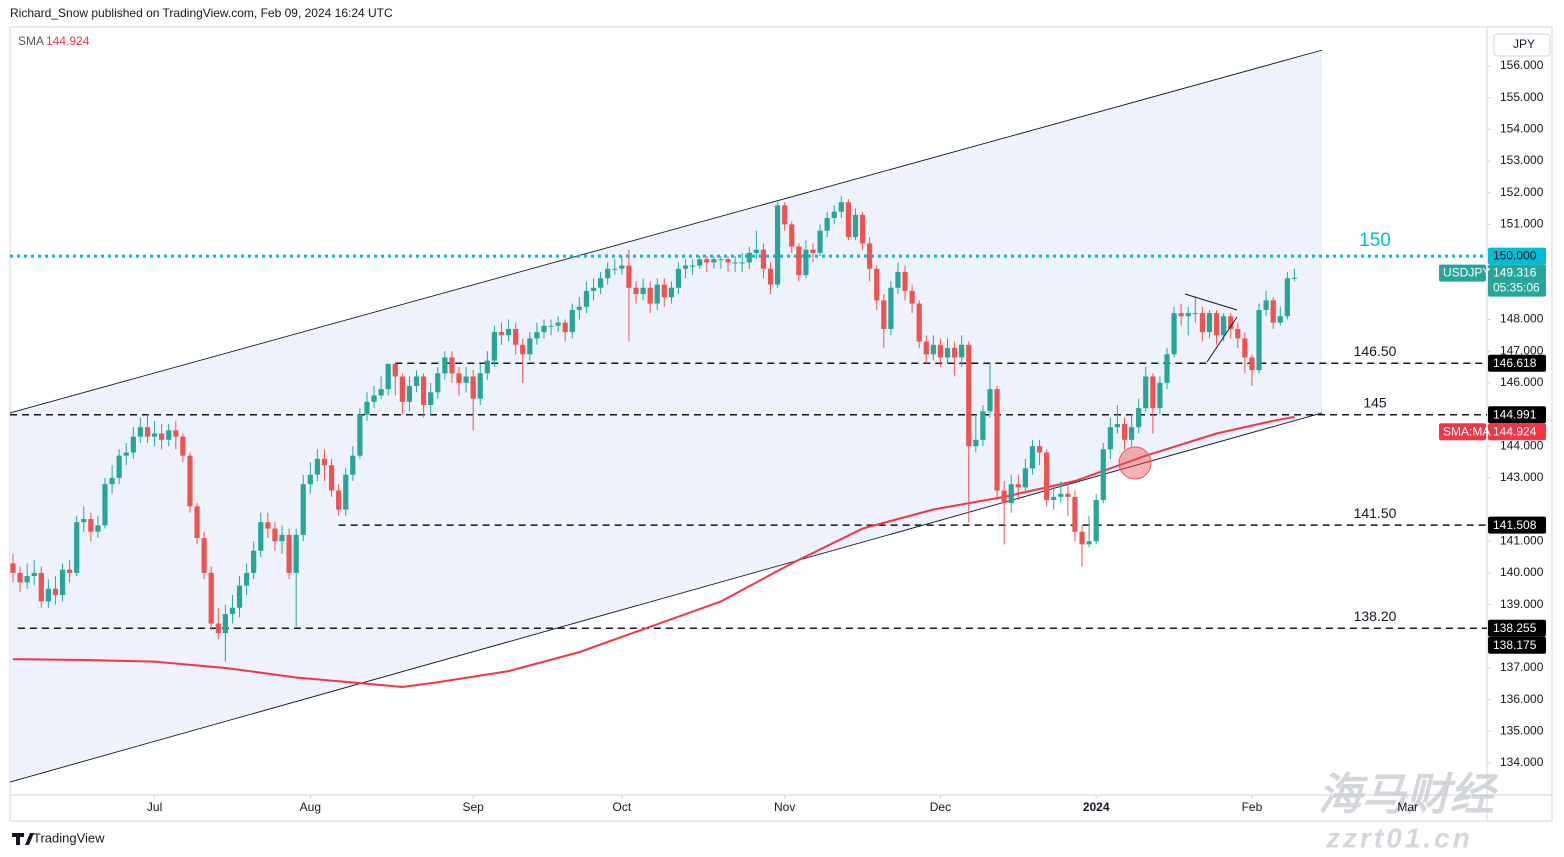 This screenshot has width=1564, height=857. What do you see at coordinates (1462, 432) in the screenshot?
I see `sma-tag` at bounding box center [1462, 432].